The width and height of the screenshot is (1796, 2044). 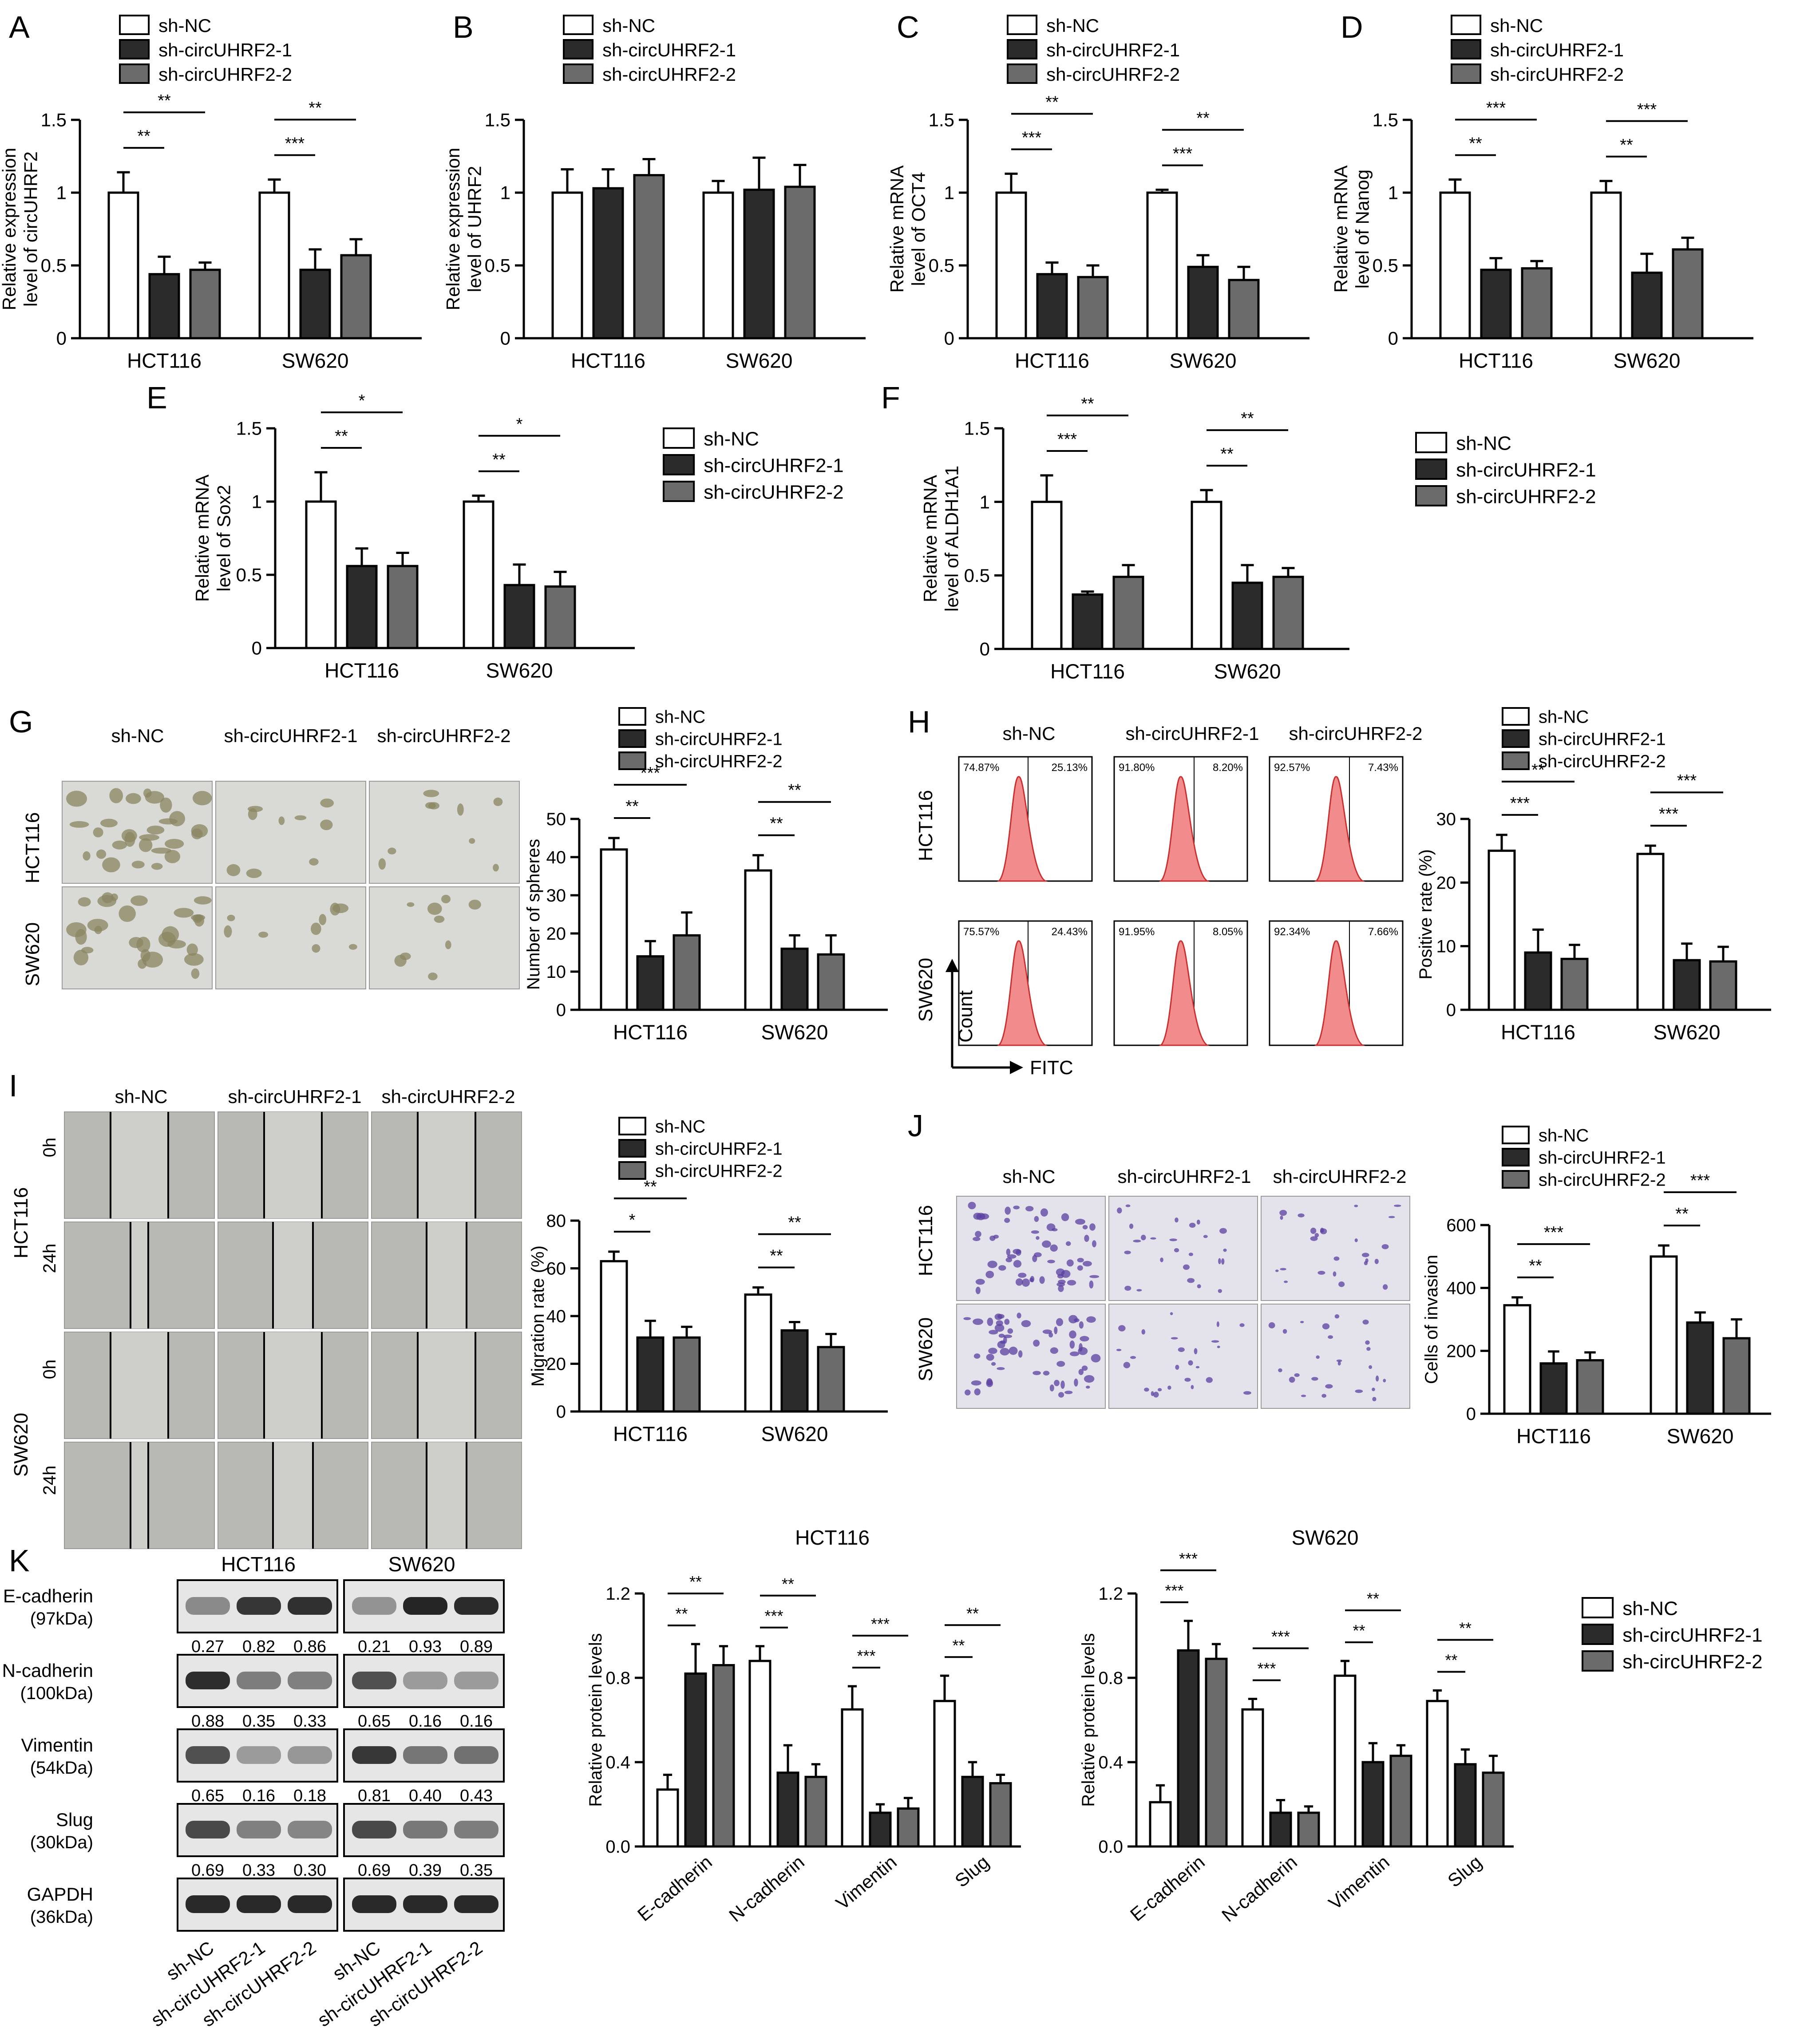 I want to click on bar-sh-circUHRF2-1-Slug, so click(x=1465, y=1805).